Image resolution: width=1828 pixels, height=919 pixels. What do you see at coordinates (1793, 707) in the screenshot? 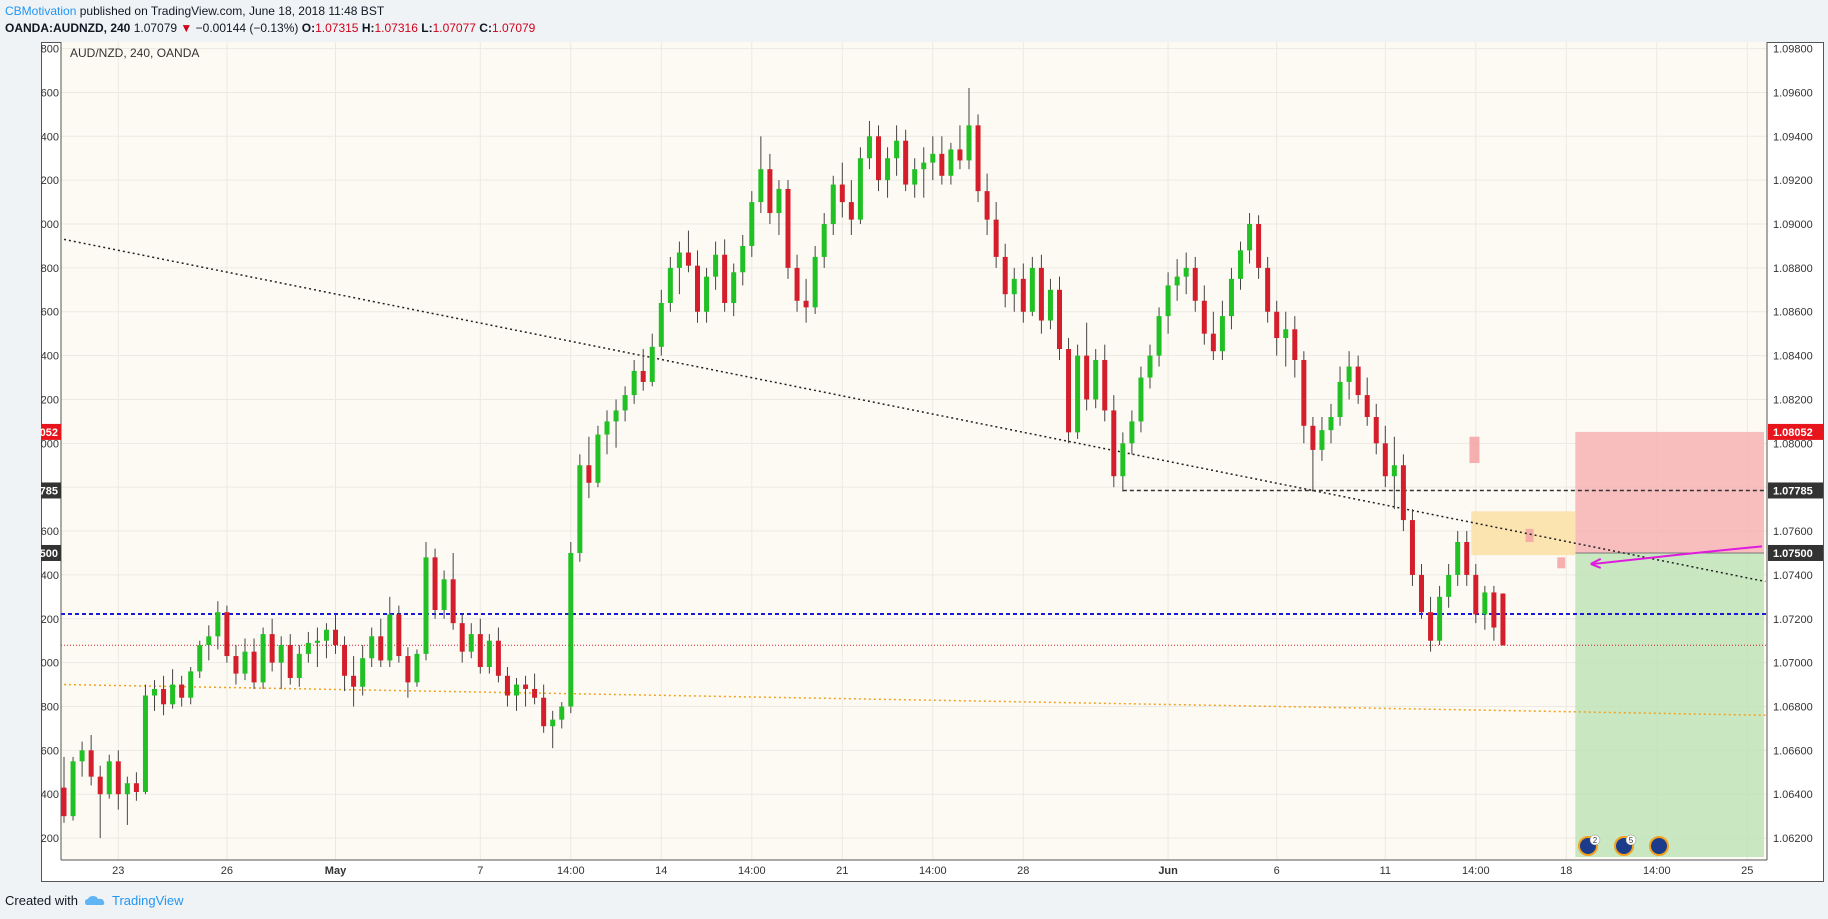
I see `y-tick-label-right: 1.06800` at bounding box center [1793, 707].